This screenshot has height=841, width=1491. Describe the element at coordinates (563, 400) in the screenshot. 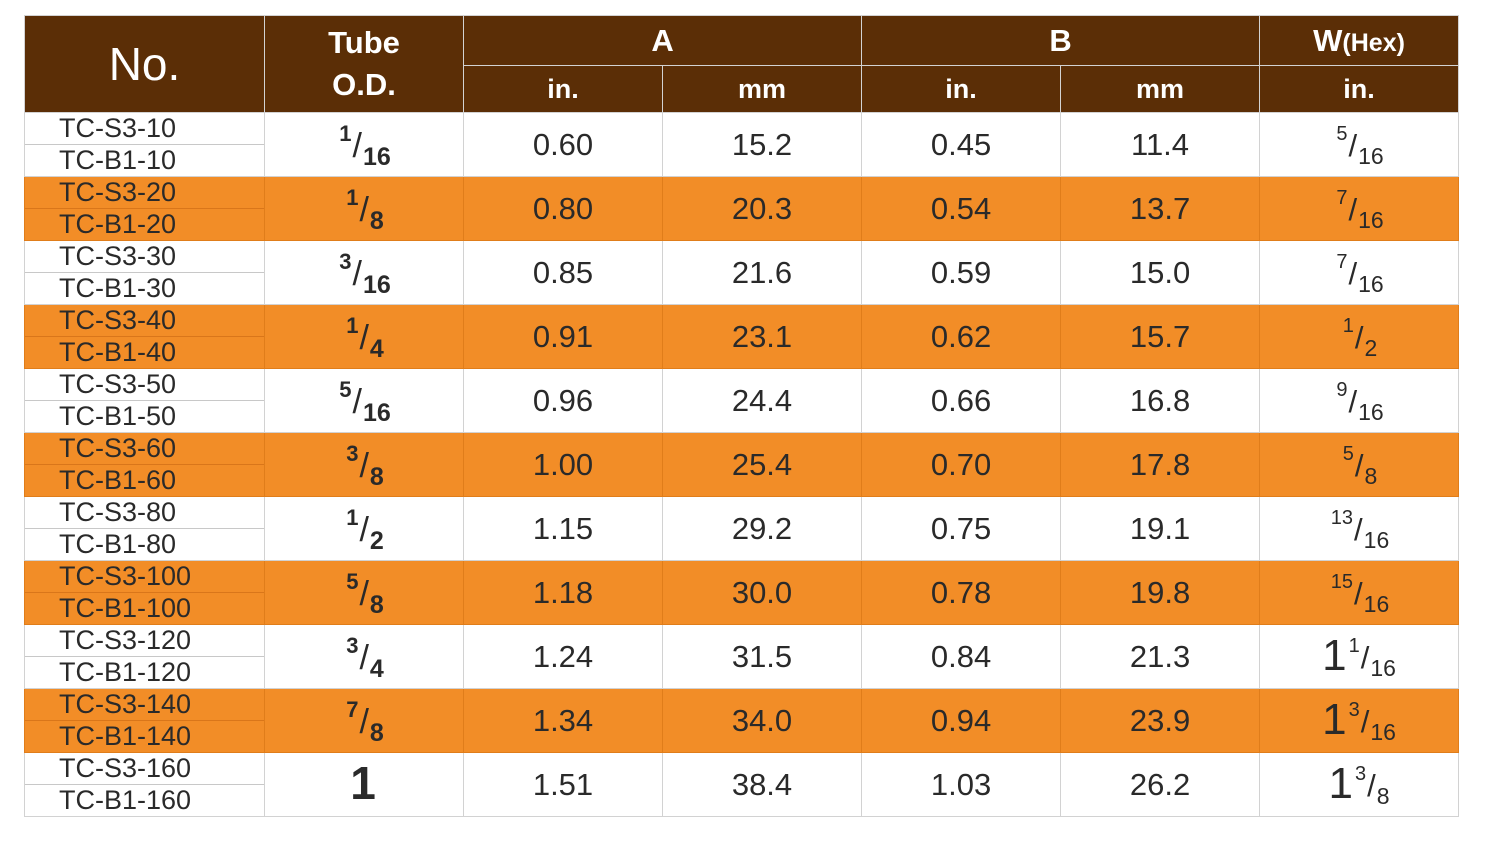

I see `a-in-cell: 0.96` at that location.